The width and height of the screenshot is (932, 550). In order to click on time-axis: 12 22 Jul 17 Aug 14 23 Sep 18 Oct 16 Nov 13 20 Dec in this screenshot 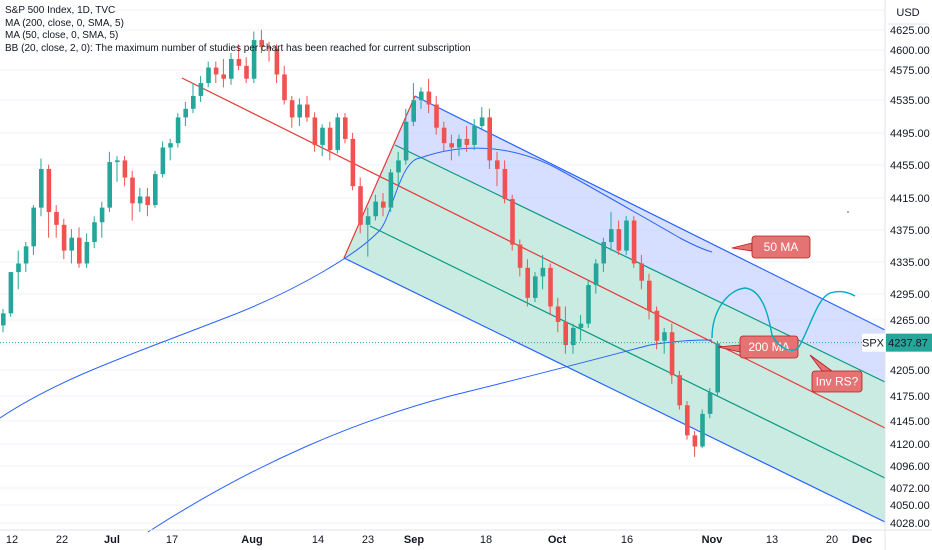, I will do `click(466, 537)`.